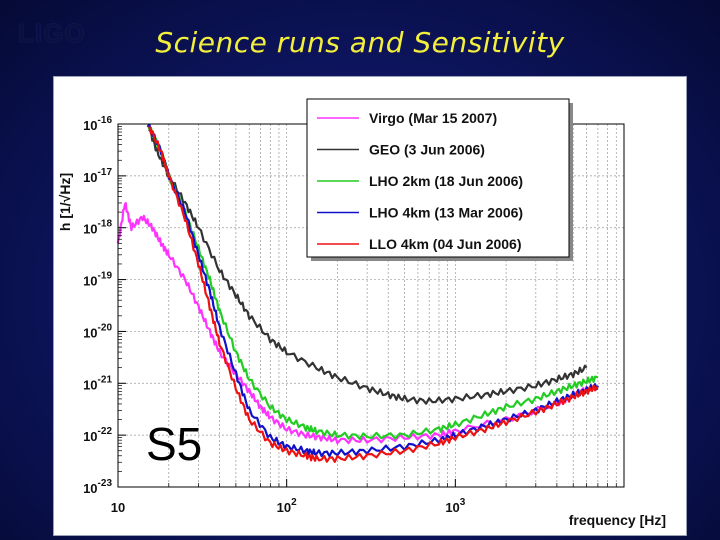  Describe the element at coordinates (65, 202) in the screenshot. I see `y-axis-title: h [1/√Hz]` at that location.